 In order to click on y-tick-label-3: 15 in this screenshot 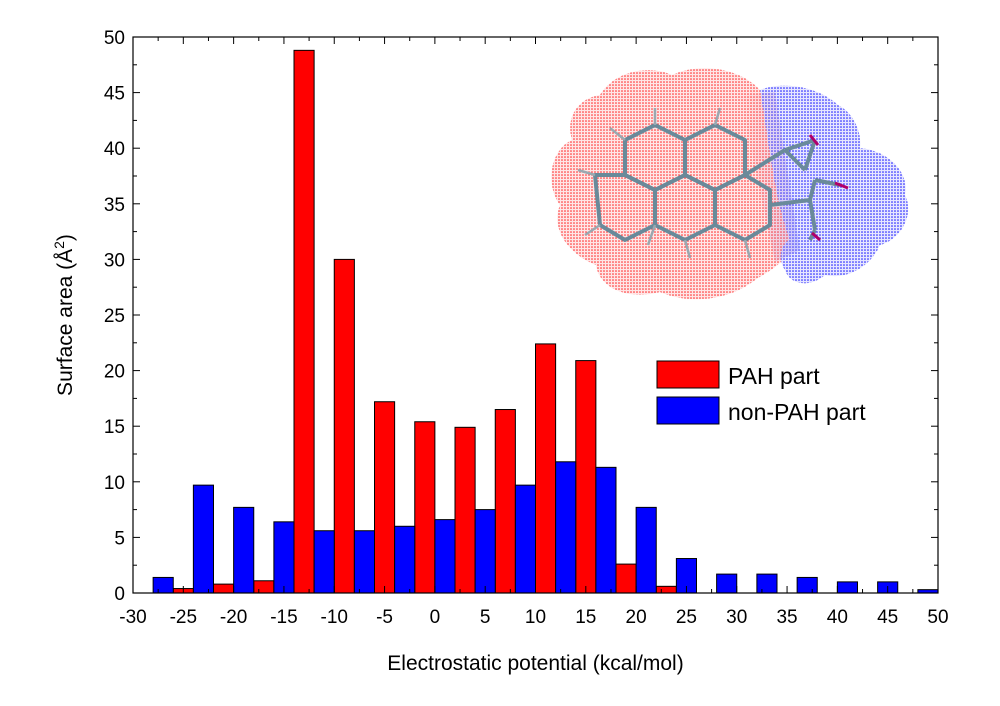, I will do `click(114, 427)`.